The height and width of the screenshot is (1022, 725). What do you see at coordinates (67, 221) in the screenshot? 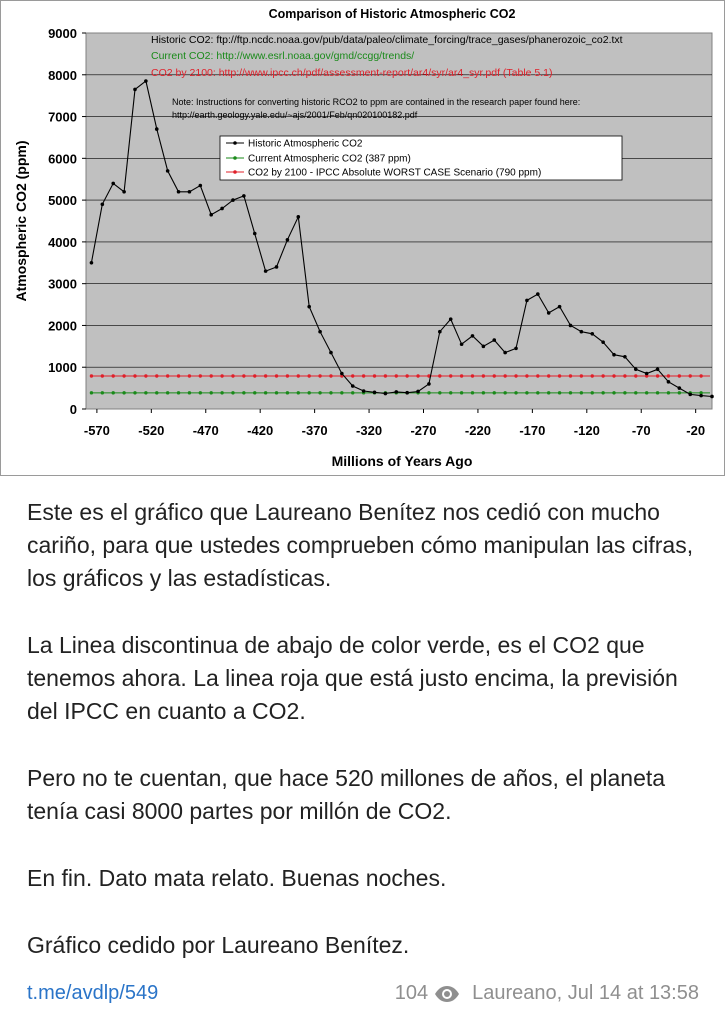
I see `y-axis-ticks: 0 1000 2000 3000 4000 5000 6000 7000 8000 9000` at bounding box center [67, 221].